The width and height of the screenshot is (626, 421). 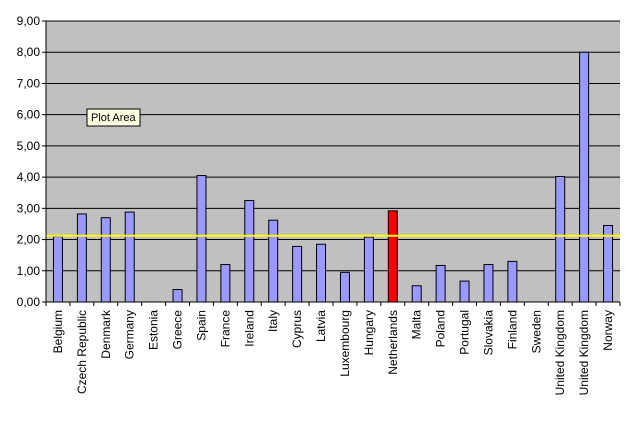 I want to click on y-tick-label: 7,00, so click(x=29, y=83).